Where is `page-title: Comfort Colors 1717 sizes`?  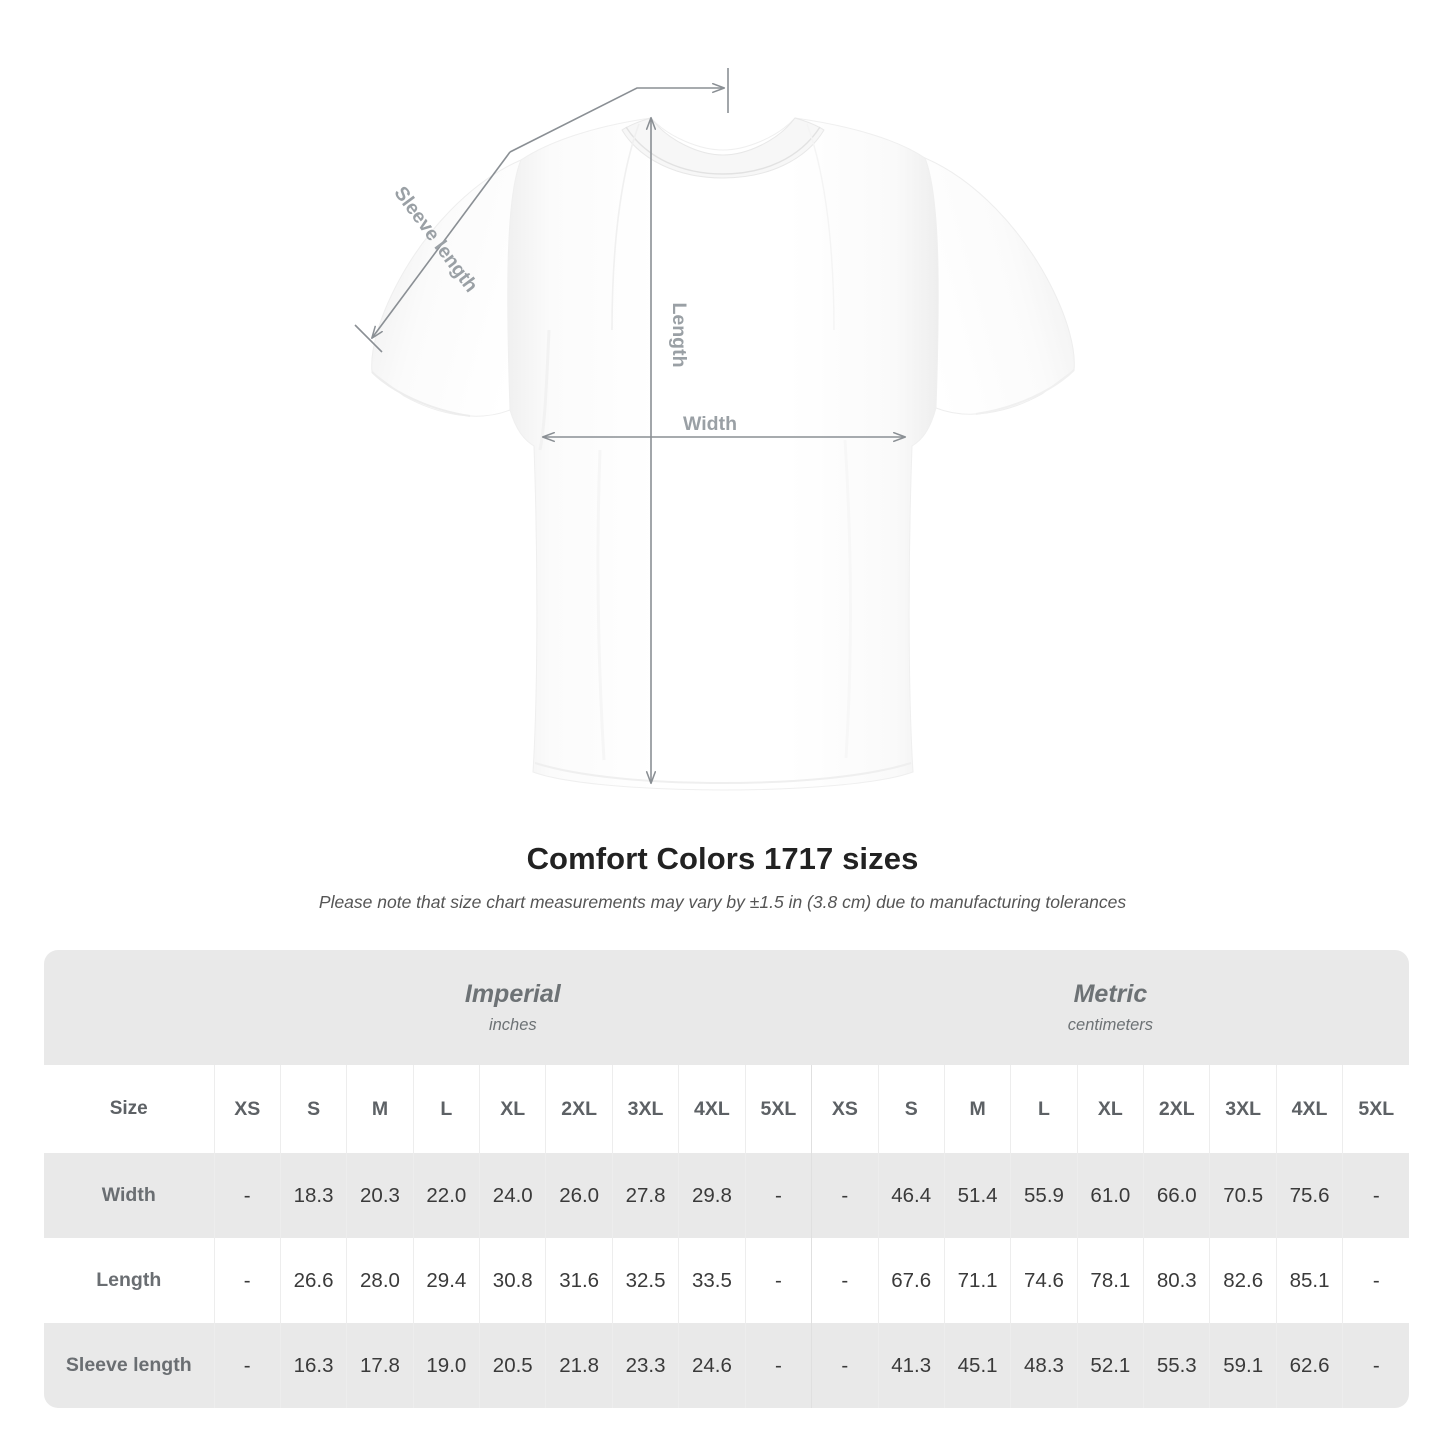 page-title: Comfort Colors 1717 sizes is located at coordinates (722, 858).